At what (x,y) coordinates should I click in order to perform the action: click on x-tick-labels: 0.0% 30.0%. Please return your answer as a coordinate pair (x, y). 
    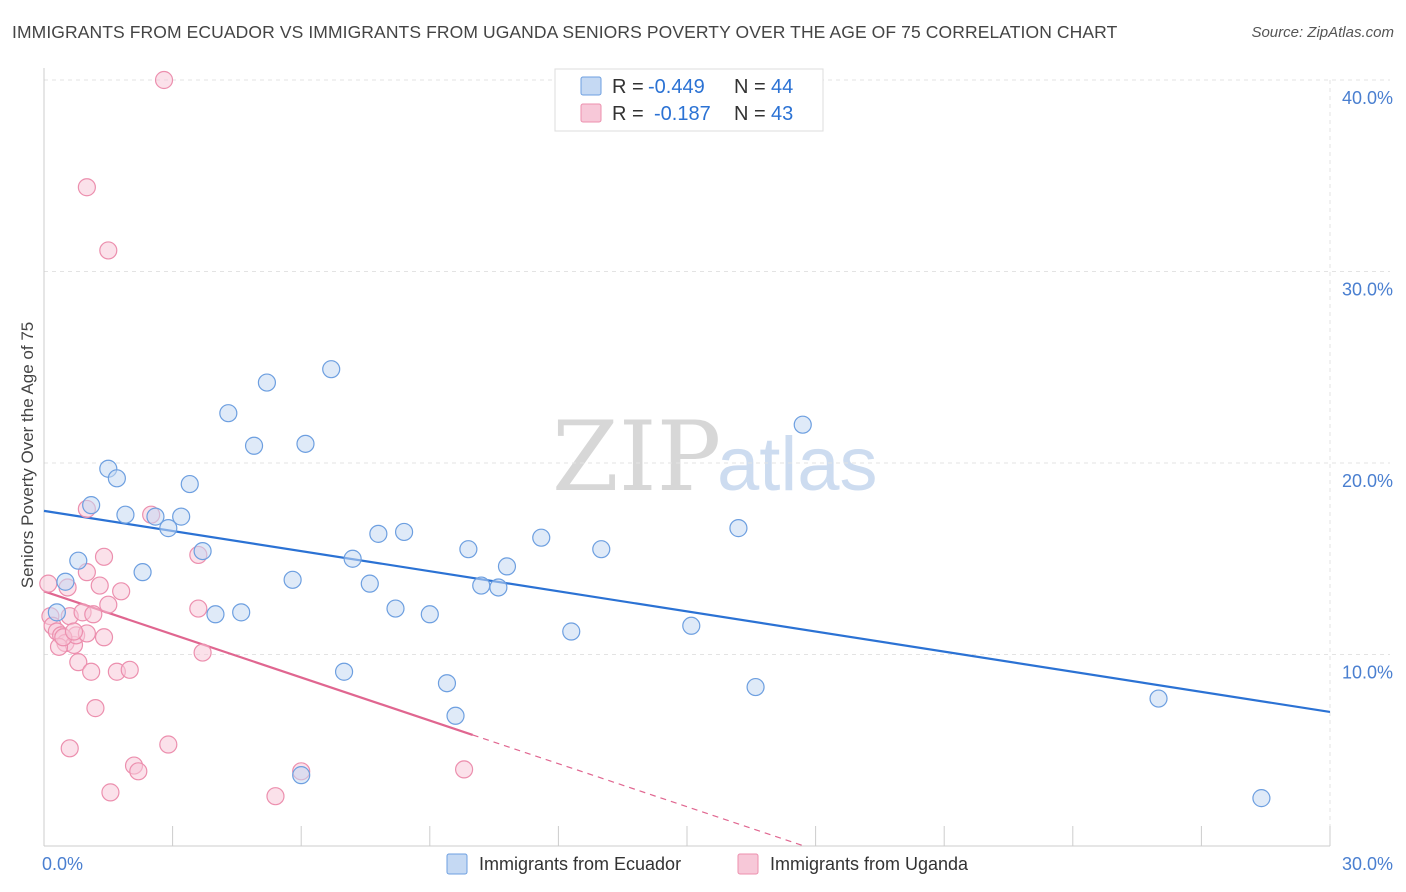
    Looking at the image, I should click on (717, 864).